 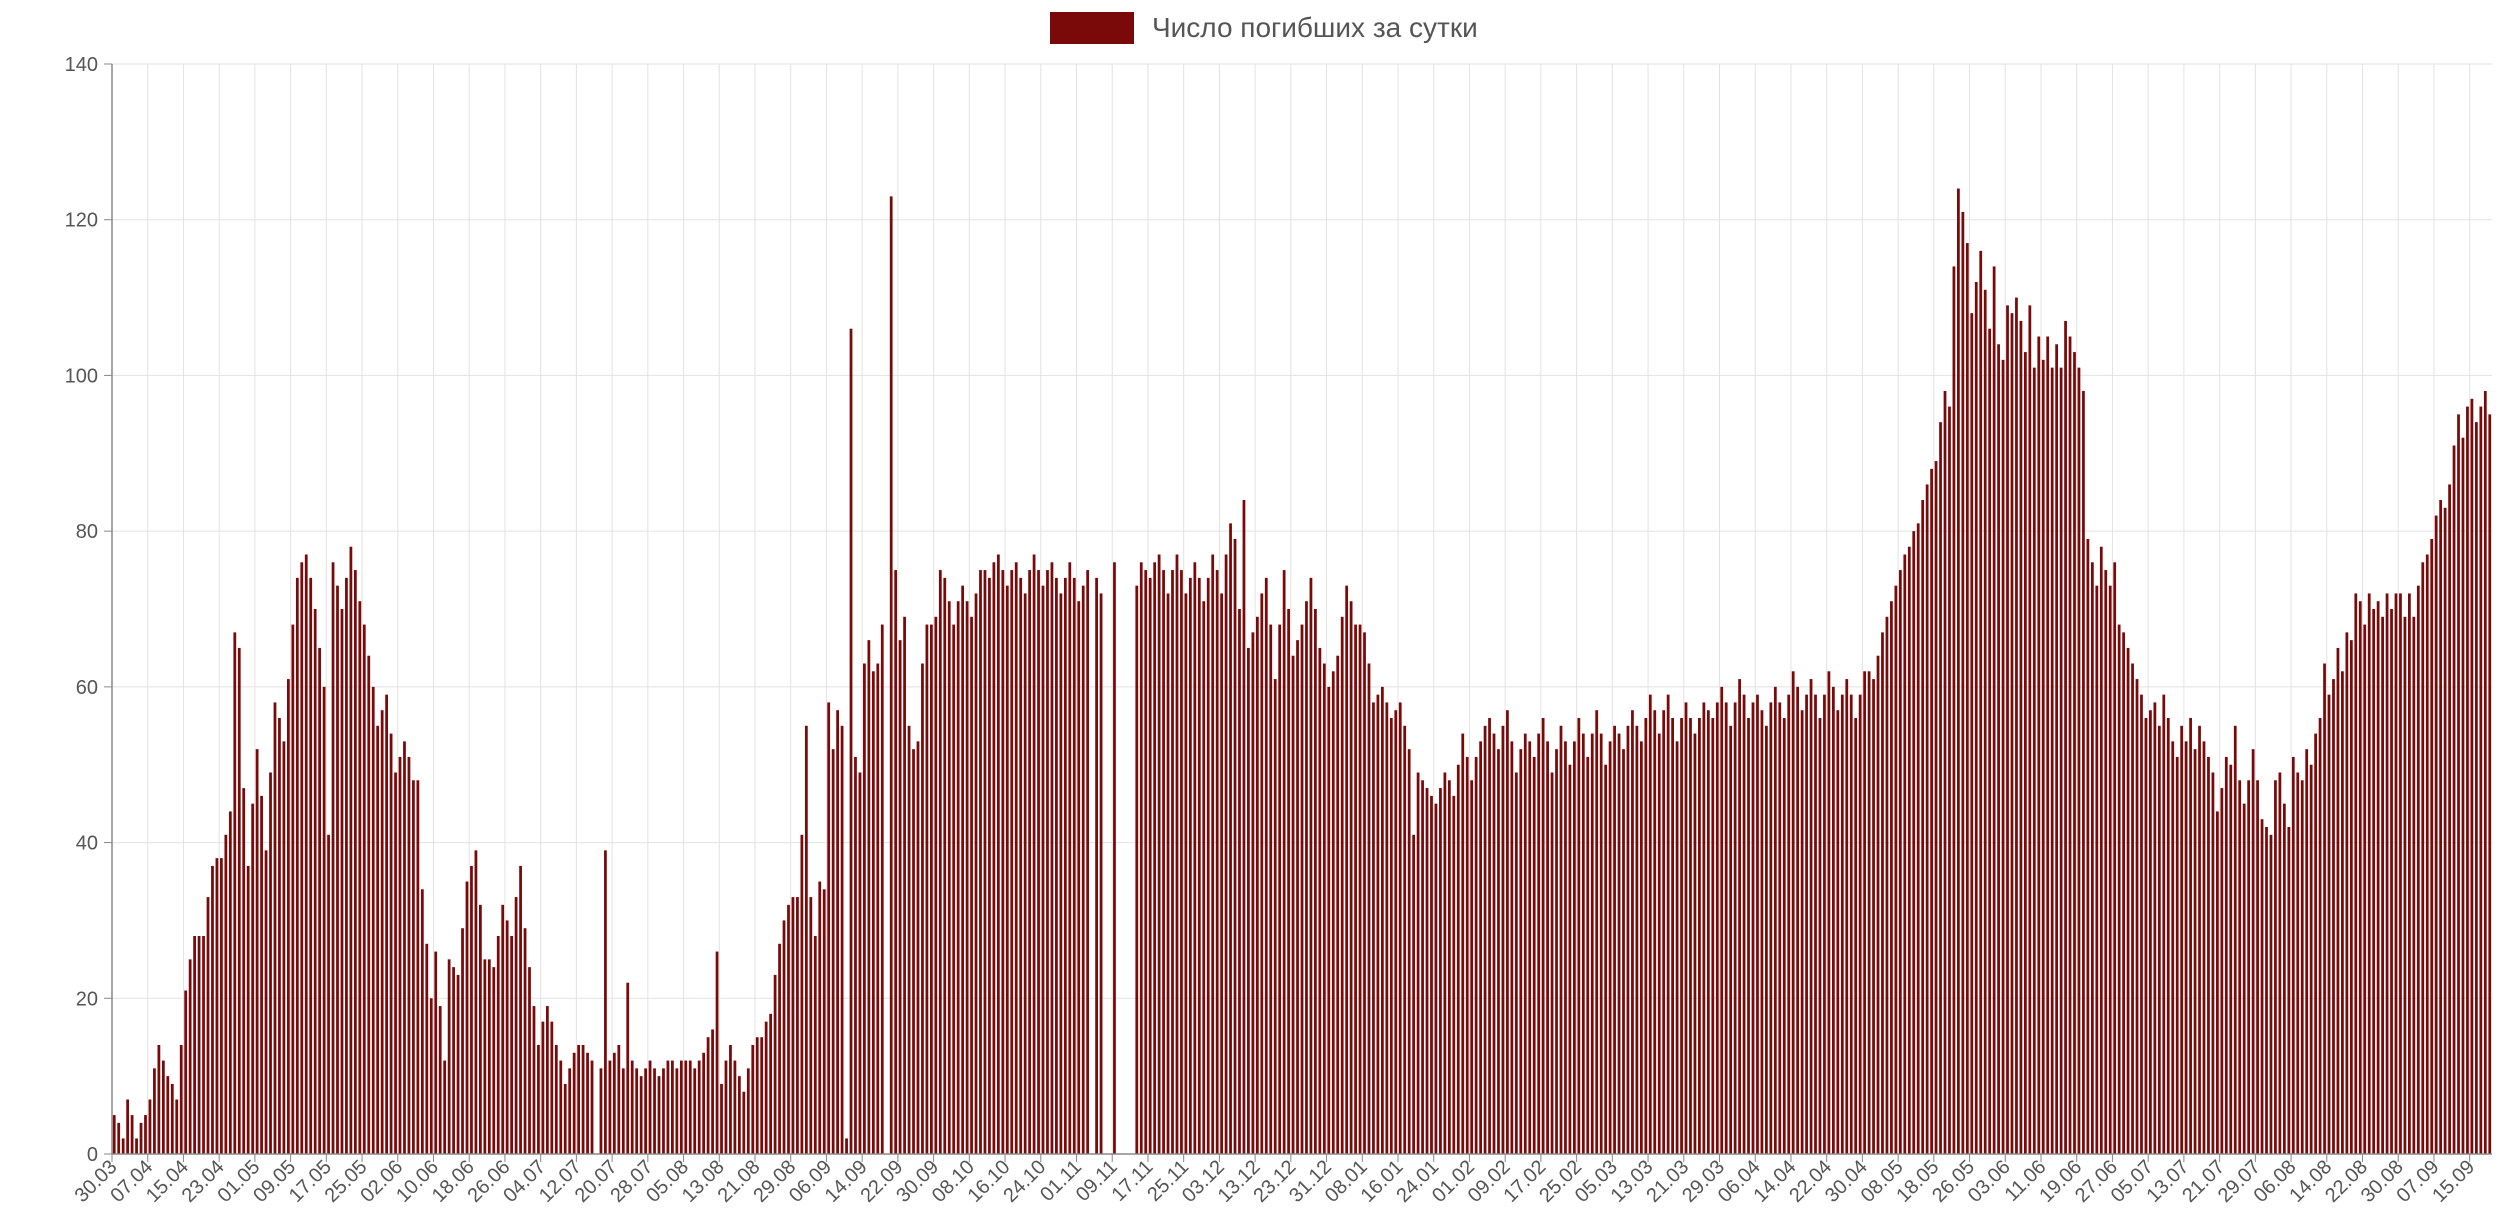 What do you see at coordinates (81, 376) in the screenshot?
I see `y-tick-label: 100` at bounding box center [81, 376].